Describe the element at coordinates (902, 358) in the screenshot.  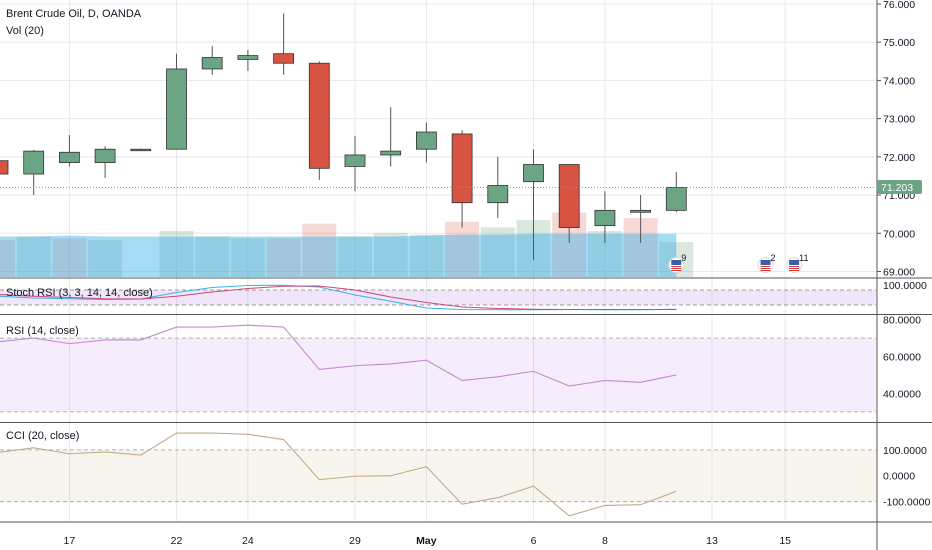
I see `rsi-y-tick-label: 60.0000` at that location.